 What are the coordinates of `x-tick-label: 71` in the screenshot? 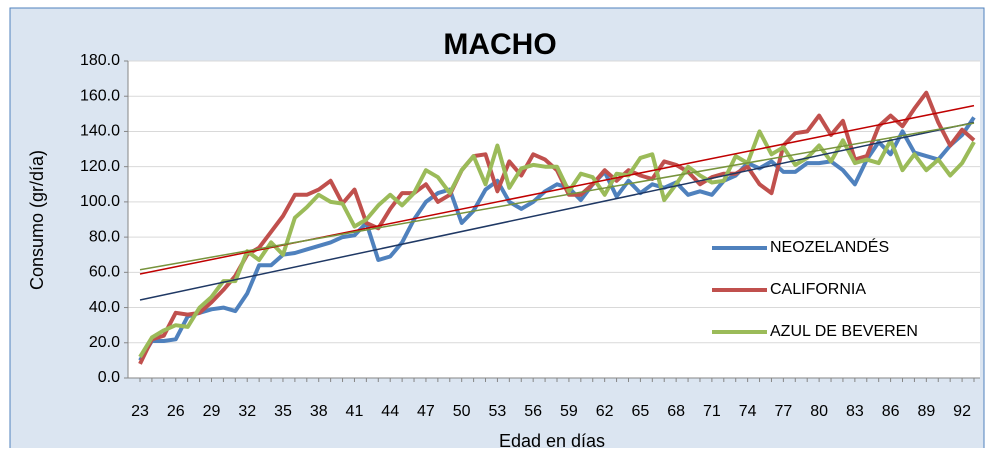 It's located at (712, 411).